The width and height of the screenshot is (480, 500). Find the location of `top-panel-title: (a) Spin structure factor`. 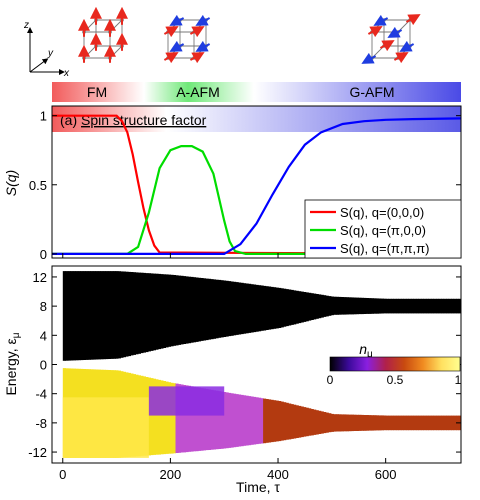

top-panel-title: (a) Spin structure factor is located at coordinates (133, 120).